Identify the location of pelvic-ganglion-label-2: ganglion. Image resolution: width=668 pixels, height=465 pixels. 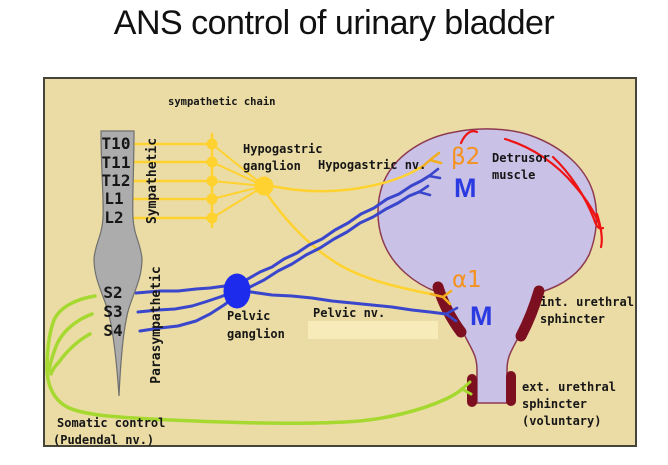
(256, 334).